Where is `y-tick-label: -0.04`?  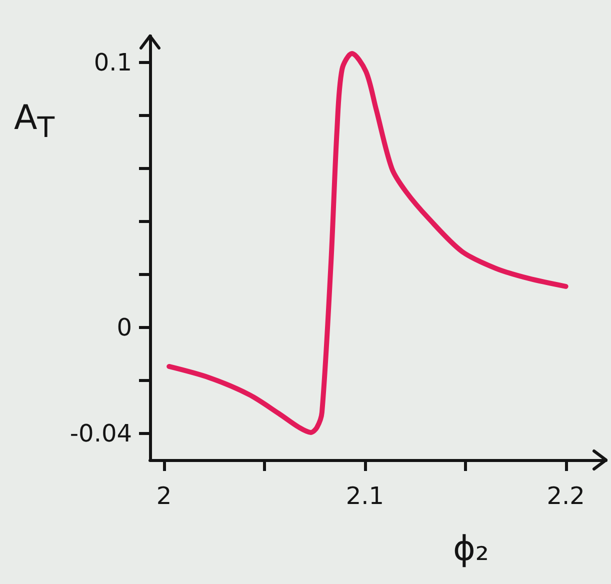
y-tick-label: -0.04 is located at coordinates (101, 434).